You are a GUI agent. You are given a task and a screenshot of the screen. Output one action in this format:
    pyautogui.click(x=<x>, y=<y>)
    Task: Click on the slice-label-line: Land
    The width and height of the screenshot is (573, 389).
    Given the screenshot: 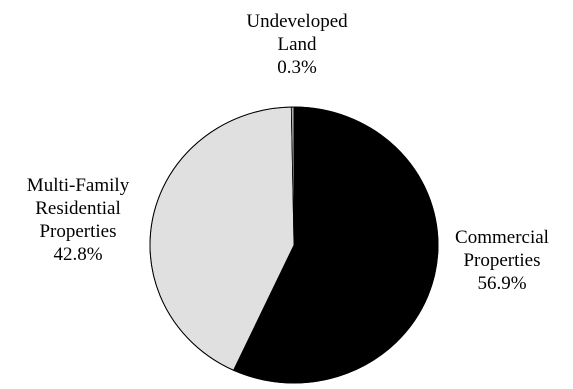 What is the action you would take?
    pyautogui.click(x=297, y=44)
    